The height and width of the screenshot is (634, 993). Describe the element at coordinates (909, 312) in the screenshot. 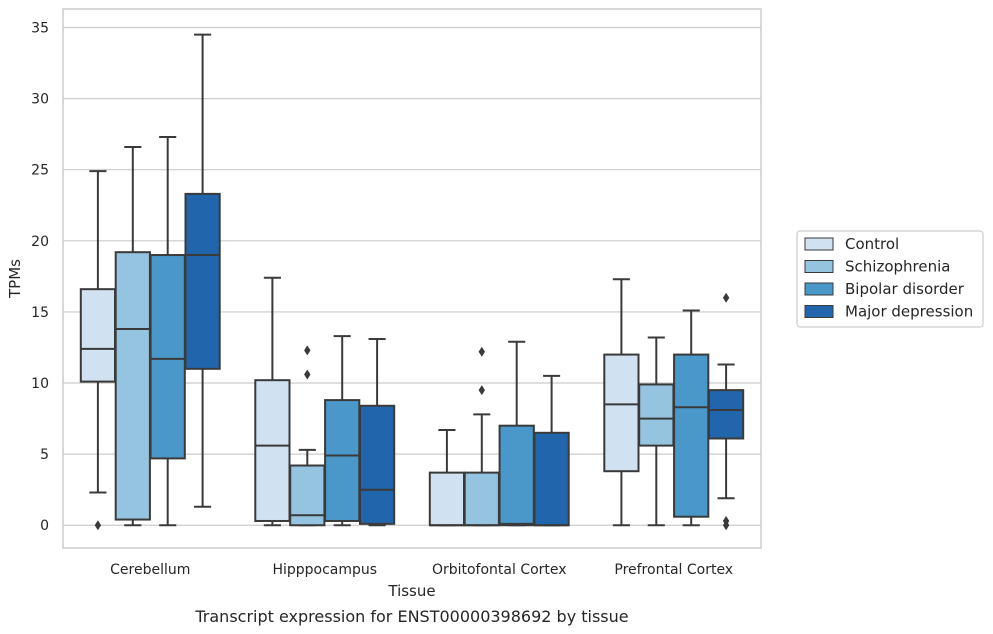

I see `legend-label: Major depression` at that location.